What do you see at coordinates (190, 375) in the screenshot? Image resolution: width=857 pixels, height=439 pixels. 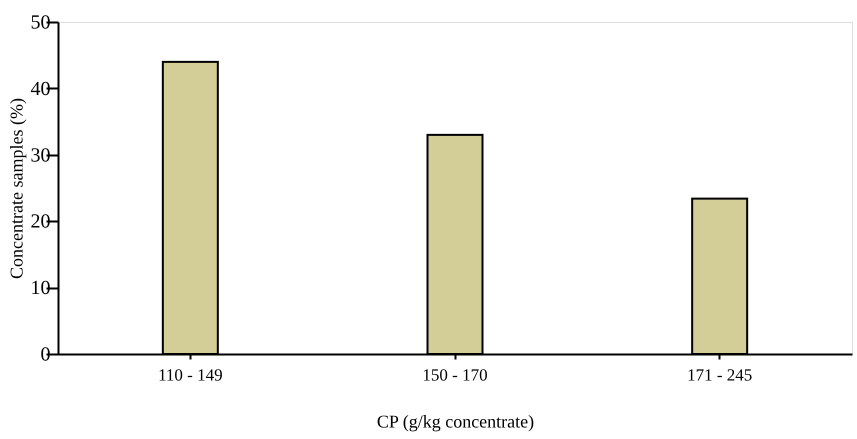 I see `x-tick-label: 110 - 149` at bounding box center [190, 375].